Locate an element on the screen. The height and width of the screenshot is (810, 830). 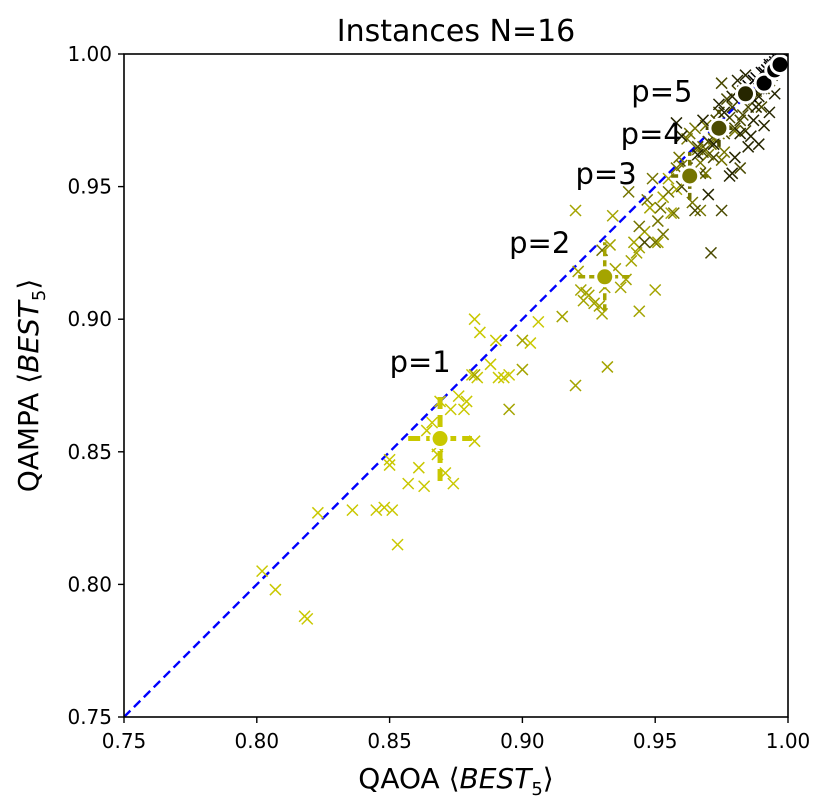
y-axis-label: QAMPA ⟨BEST5⟩ is located at coordinates (31, 386).